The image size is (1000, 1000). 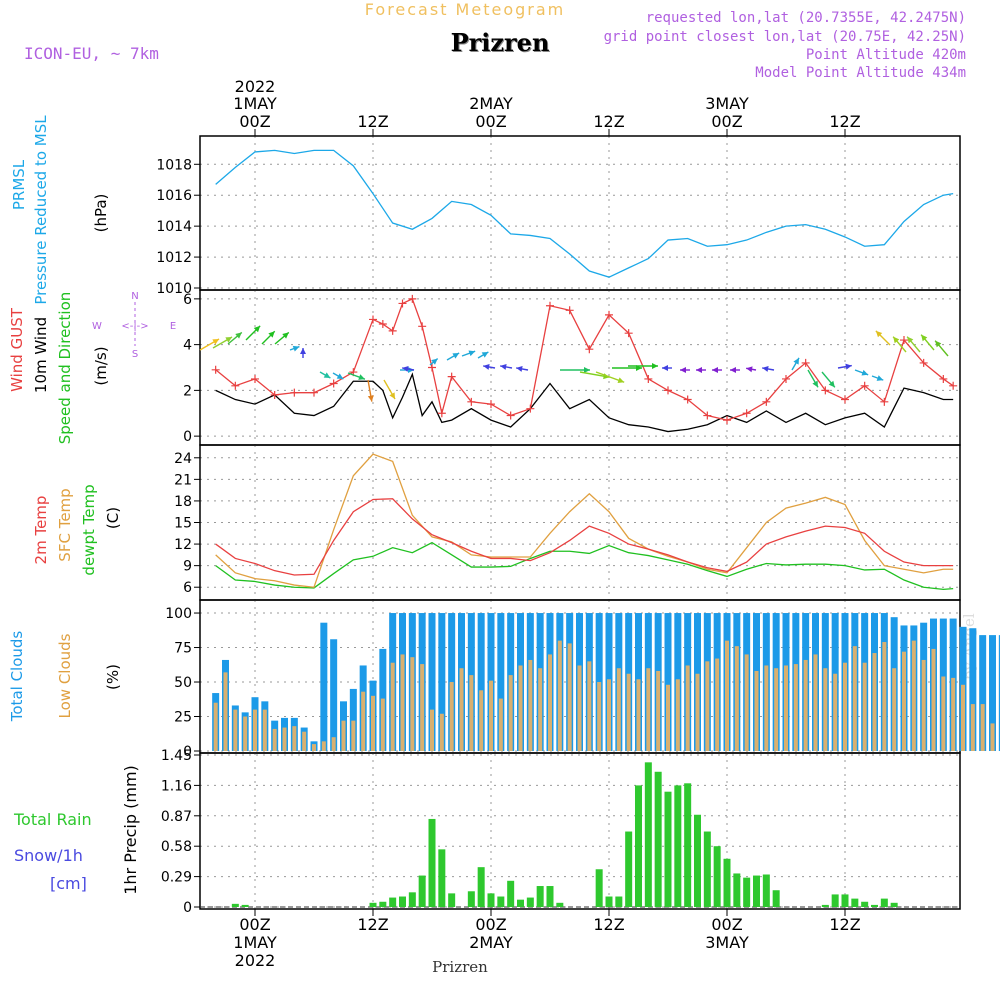 I want to click on sfc-temp-line, so click(x=584, y=520).